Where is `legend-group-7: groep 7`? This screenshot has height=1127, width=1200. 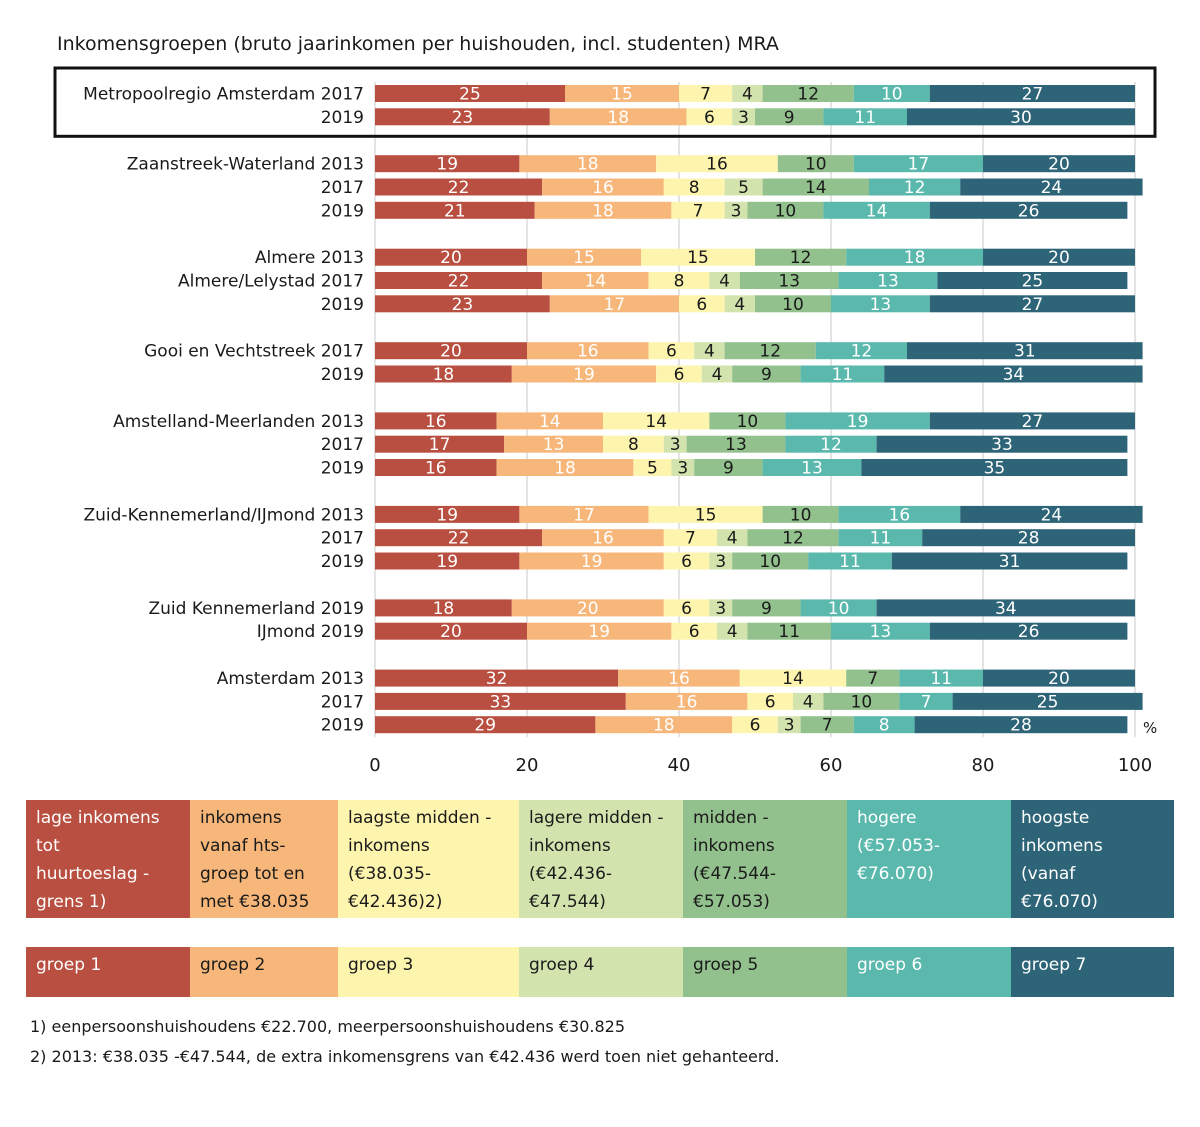
legend-group-7: groep 7 is located at coordinates (1092, 972).